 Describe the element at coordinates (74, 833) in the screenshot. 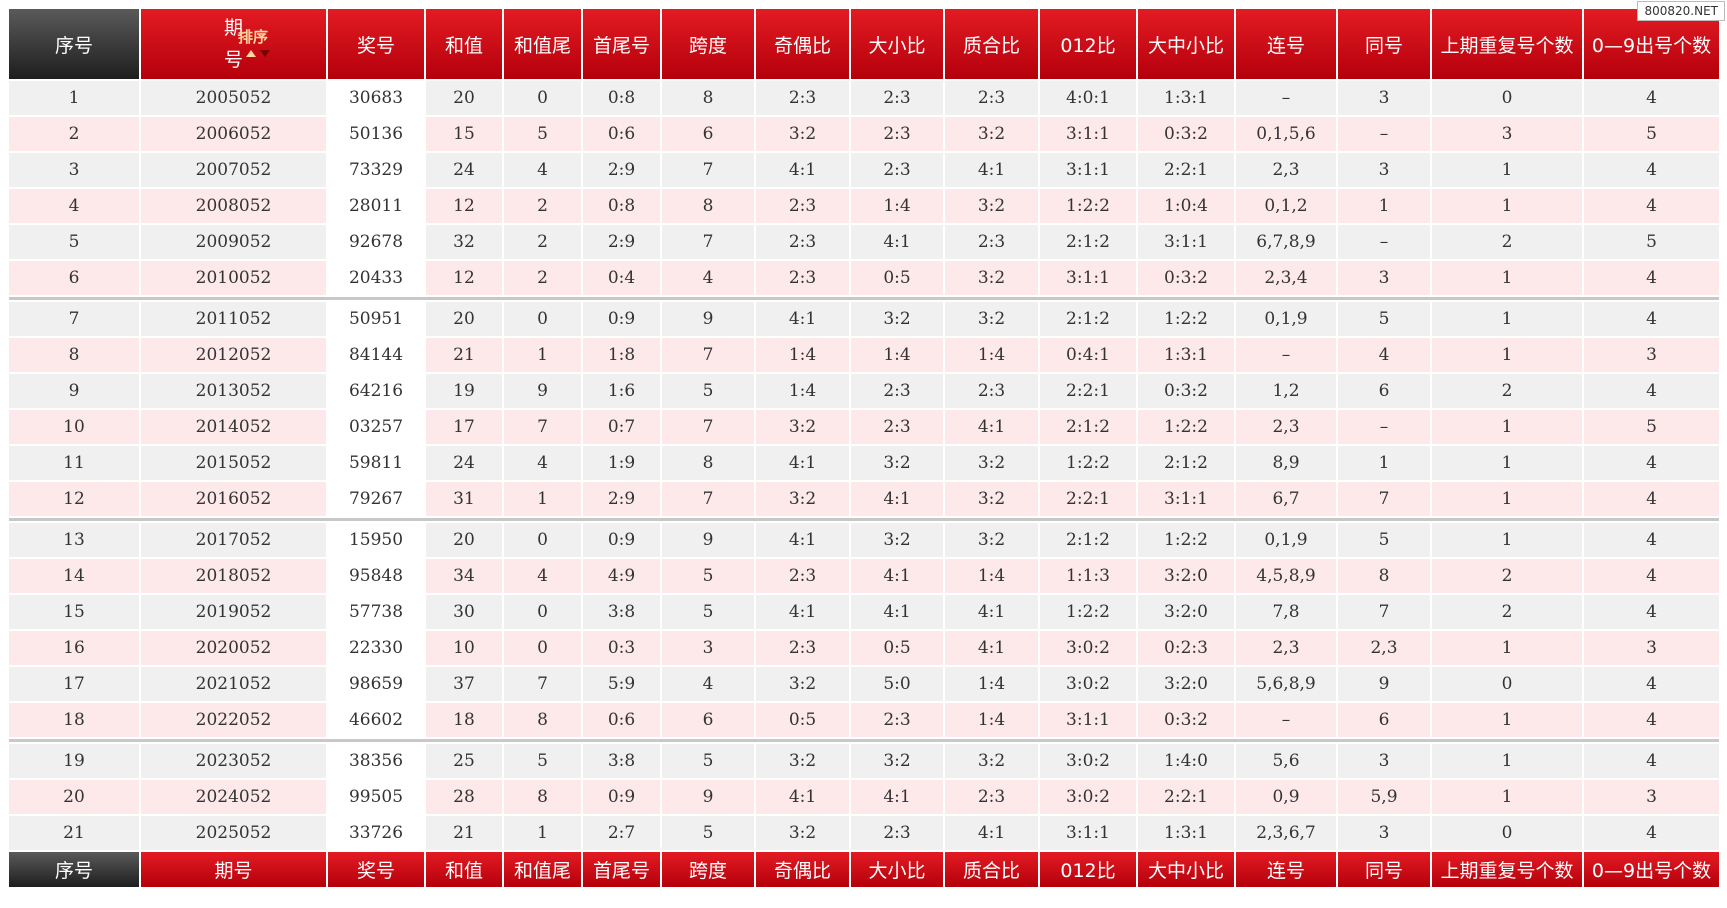

I see `table-cell: 21` at that location.